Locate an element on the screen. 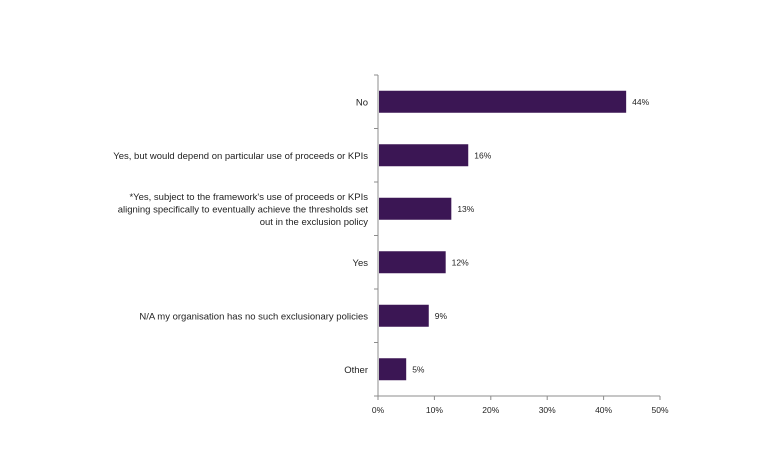 Image resolution: width=768 pixels, height=471 pixels. data-label: 9% is located at coordinates (441, 316).